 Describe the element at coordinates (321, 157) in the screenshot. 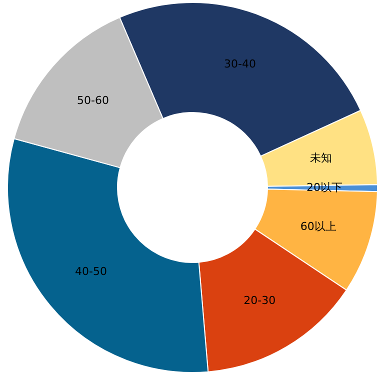

I see `slice-label: 未知` at that location.